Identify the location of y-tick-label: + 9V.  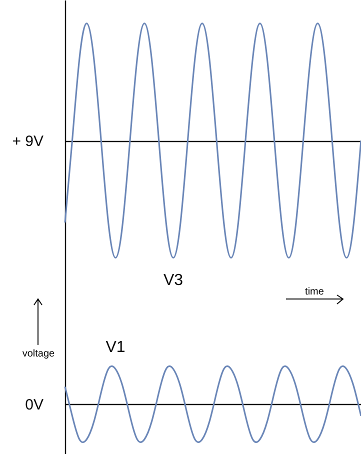
(28, 141).